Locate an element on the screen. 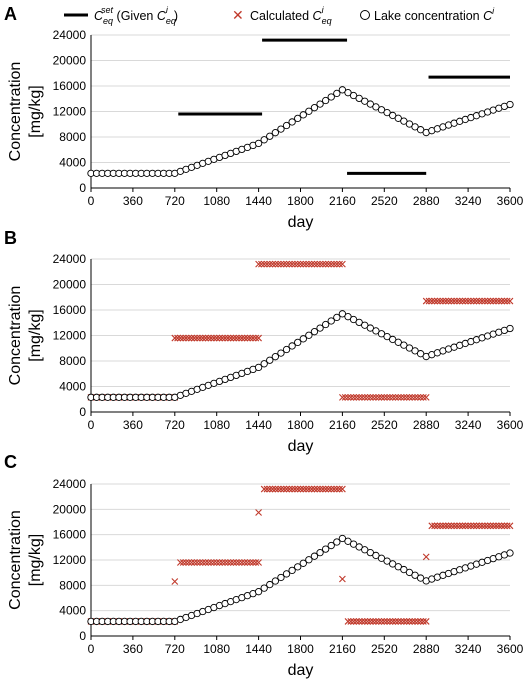 The height and width of the screenshot is (681, 526). legend-given-label: Ceqset (Given Ceqi) is located at coordinates (136, 15).